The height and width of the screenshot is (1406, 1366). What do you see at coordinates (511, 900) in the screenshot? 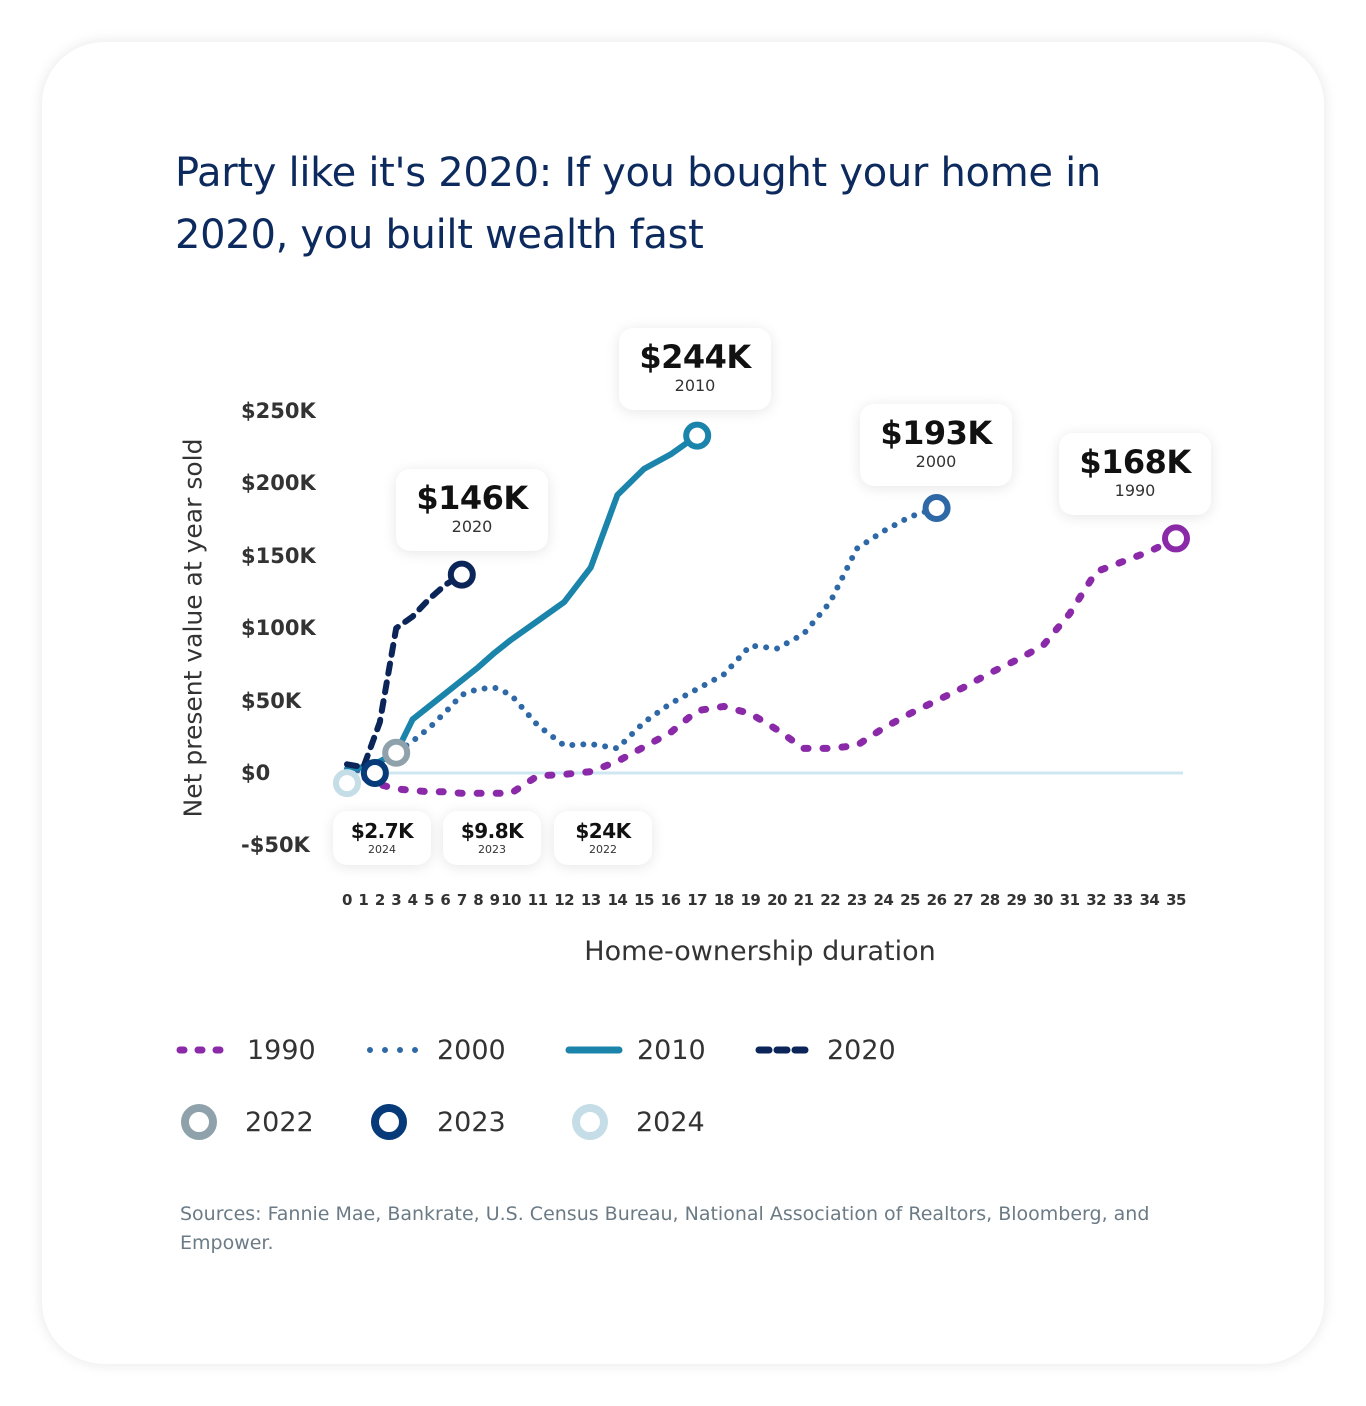
I see `x-tick-label: 10` at bounding box center [511, 900].